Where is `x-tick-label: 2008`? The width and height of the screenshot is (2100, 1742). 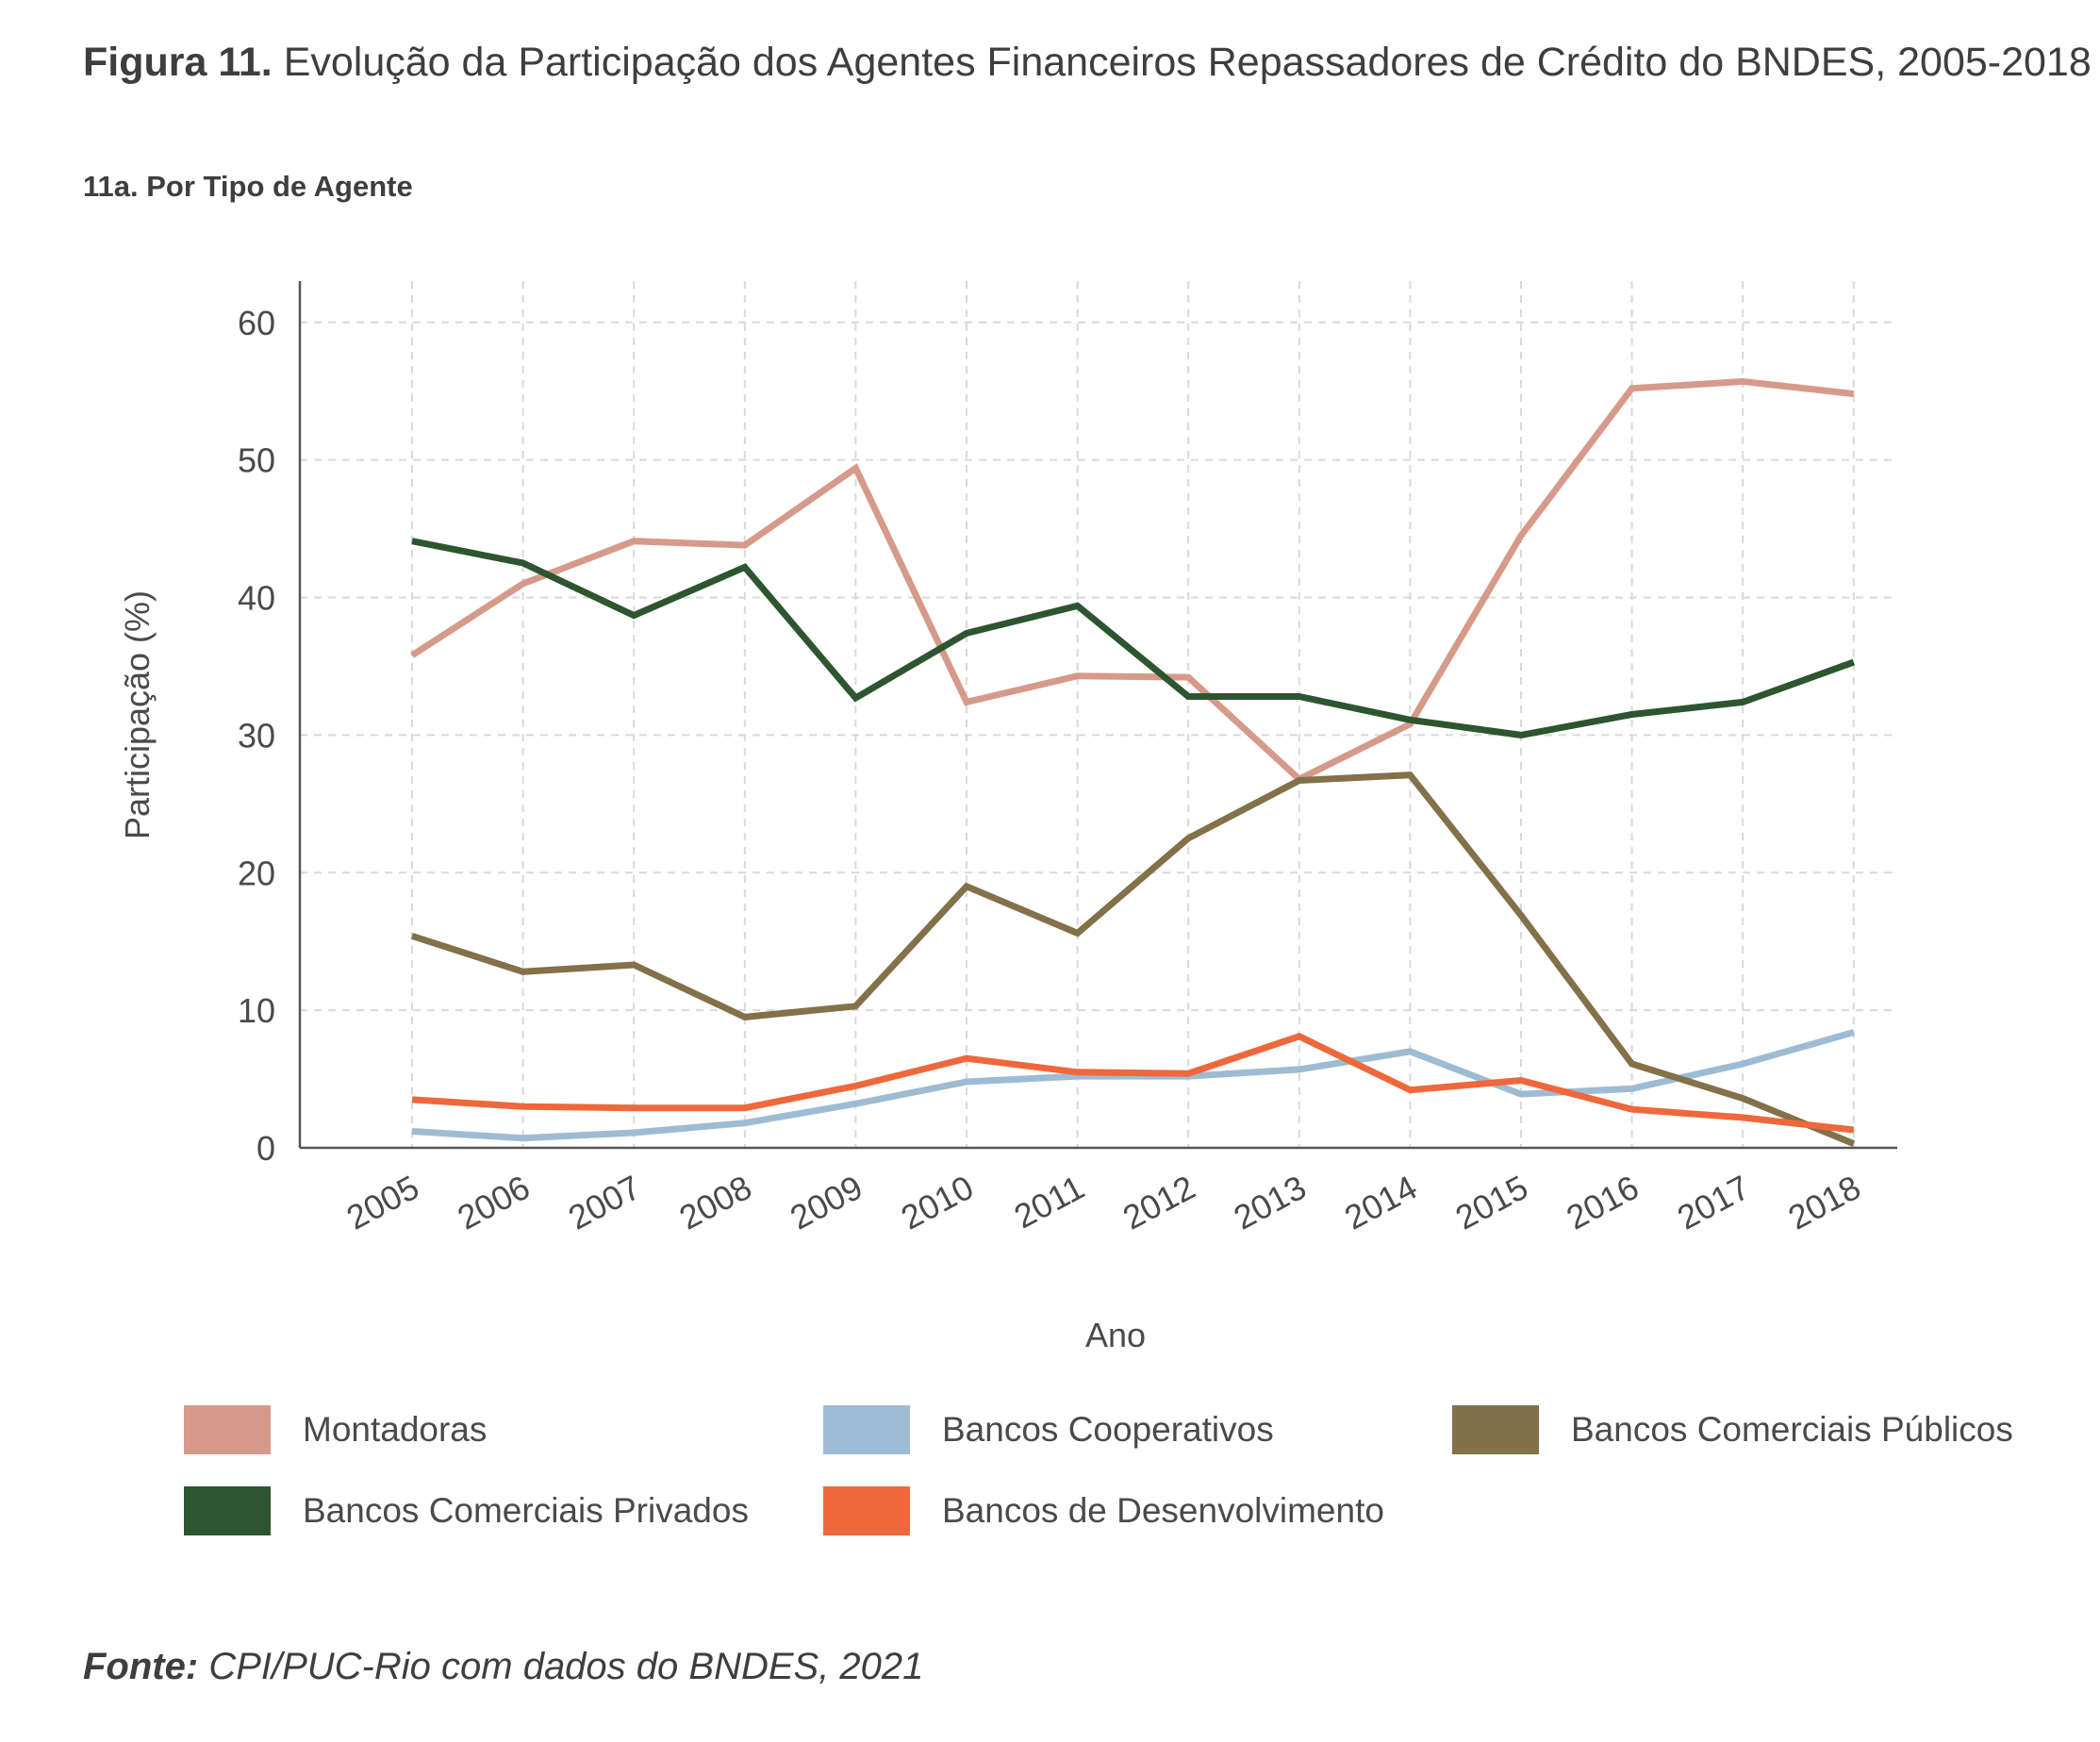 x-tick-label: 2008 is located at coordinates (716, 1203).